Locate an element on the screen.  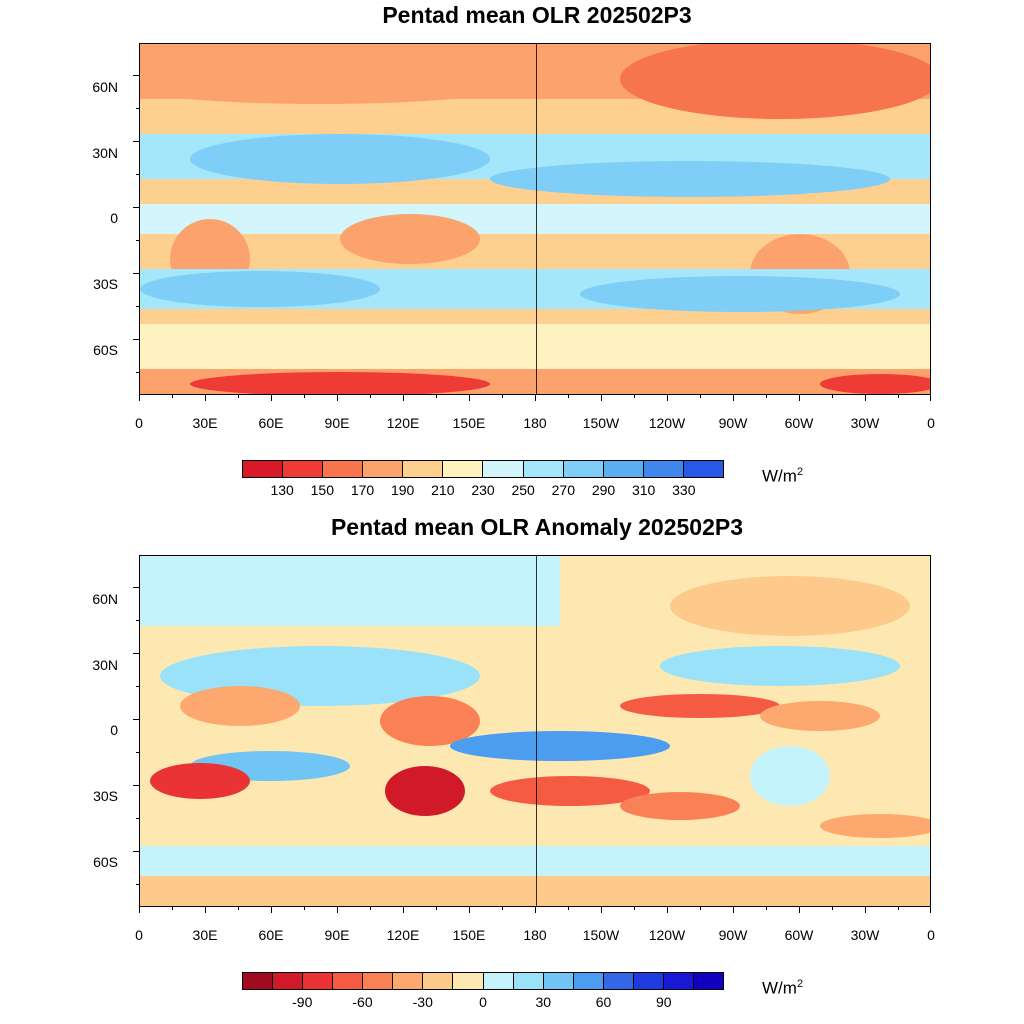
colorbar-tick-label: 0 is located at coordinates (483, 1002).